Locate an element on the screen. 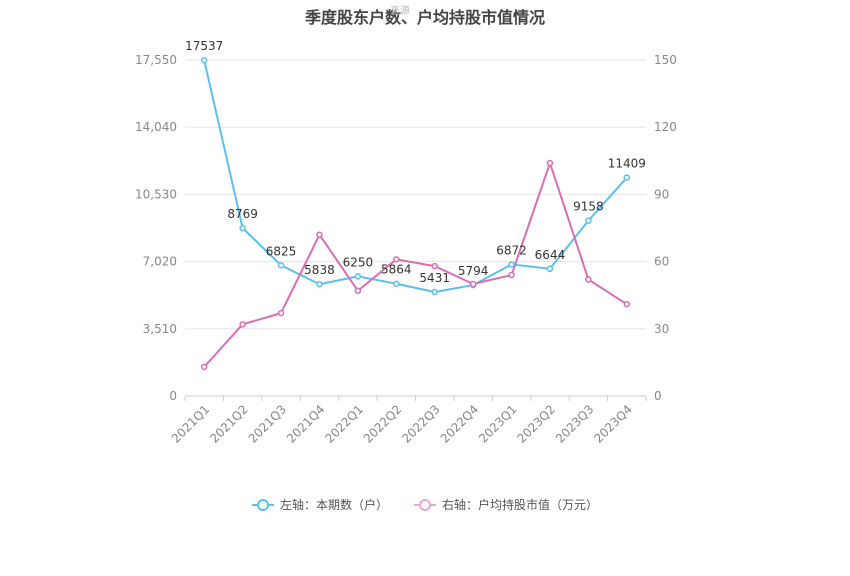 The height and width of the screenshot is (576, 850). series-1-data-label: 9158 is located at coordinates (588, 207).